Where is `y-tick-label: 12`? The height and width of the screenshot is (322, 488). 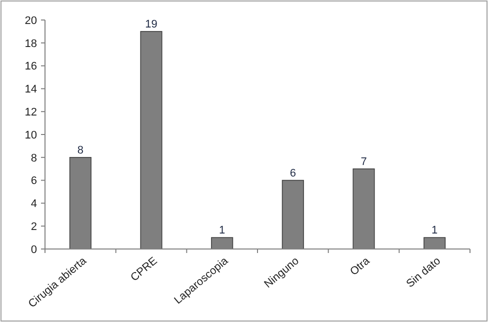
y-tick-label: 12 is located at coordinates (30, 112).